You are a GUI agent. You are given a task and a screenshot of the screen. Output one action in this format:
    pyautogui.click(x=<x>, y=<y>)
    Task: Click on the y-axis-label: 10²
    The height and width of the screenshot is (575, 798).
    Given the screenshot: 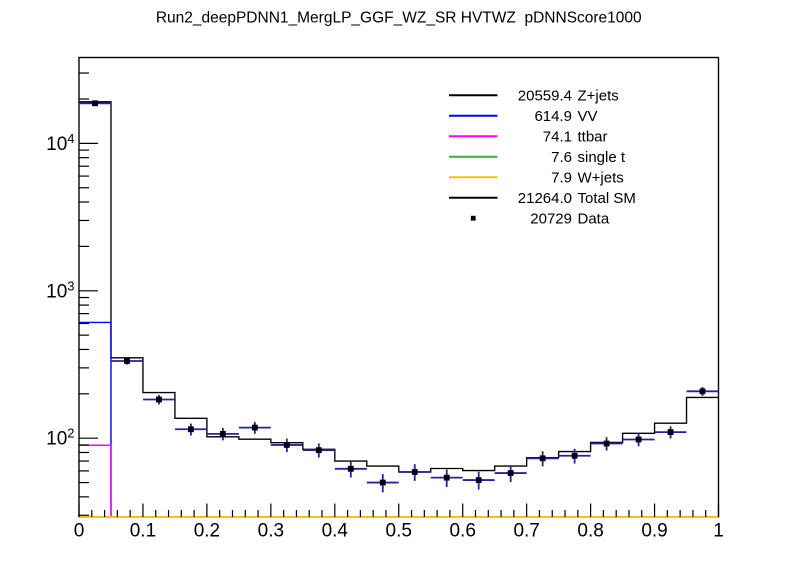 What is the action you would take?
    pyautogui.click(x=60, y=438)
    